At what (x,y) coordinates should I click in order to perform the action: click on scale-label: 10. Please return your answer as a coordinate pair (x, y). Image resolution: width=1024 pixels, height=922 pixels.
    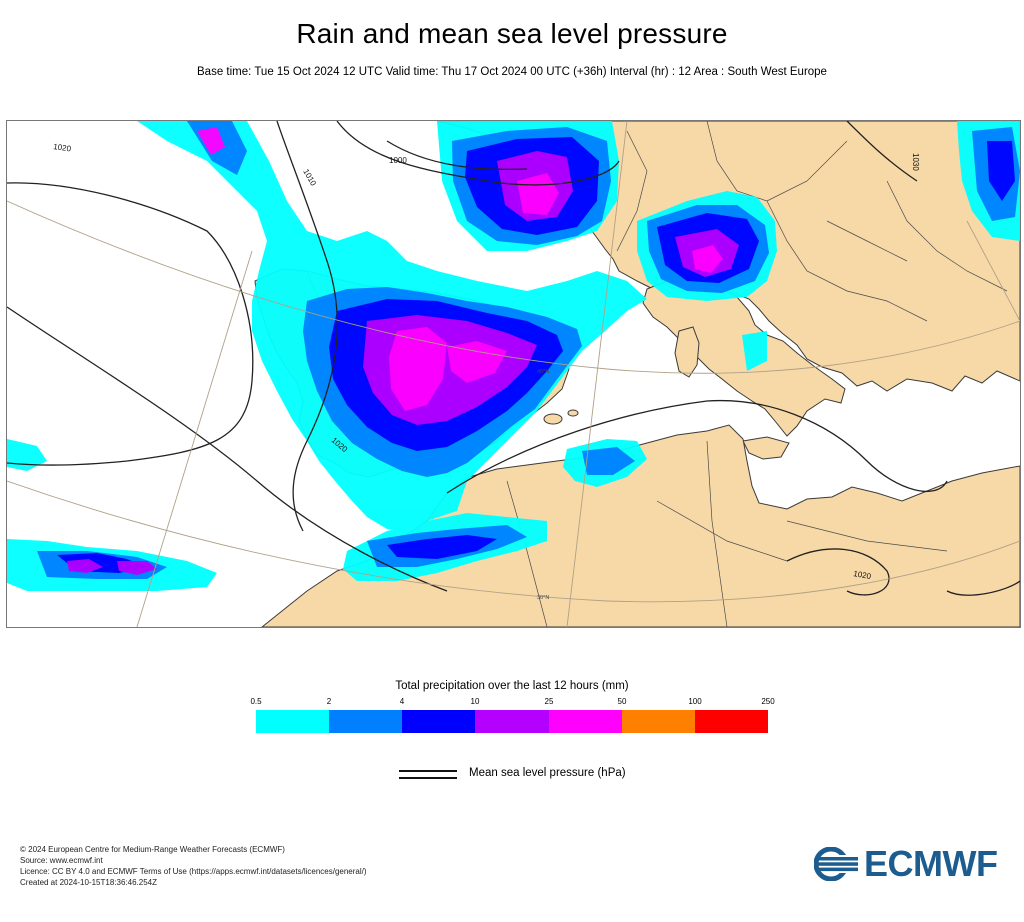
    Looking at the image, I should click on (475, 701).